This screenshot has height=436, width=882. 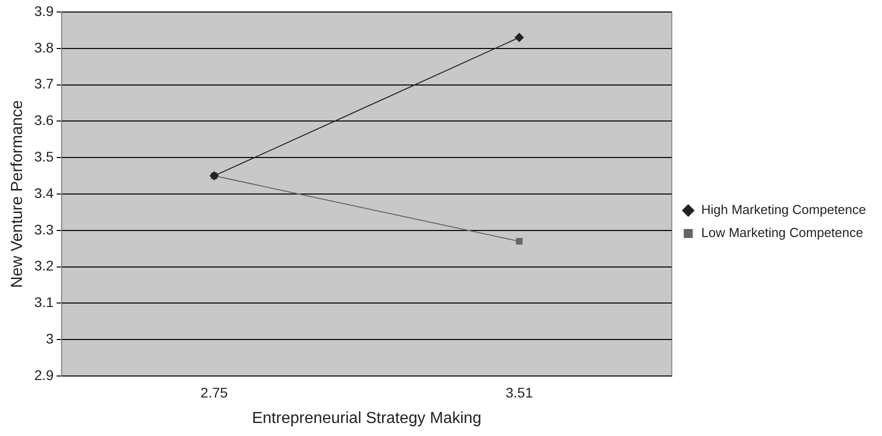 What do you see at coordinates (44, 156) in the screenshot?
I see `y-tick-label: 3.5` at bounding box center [44, 156].